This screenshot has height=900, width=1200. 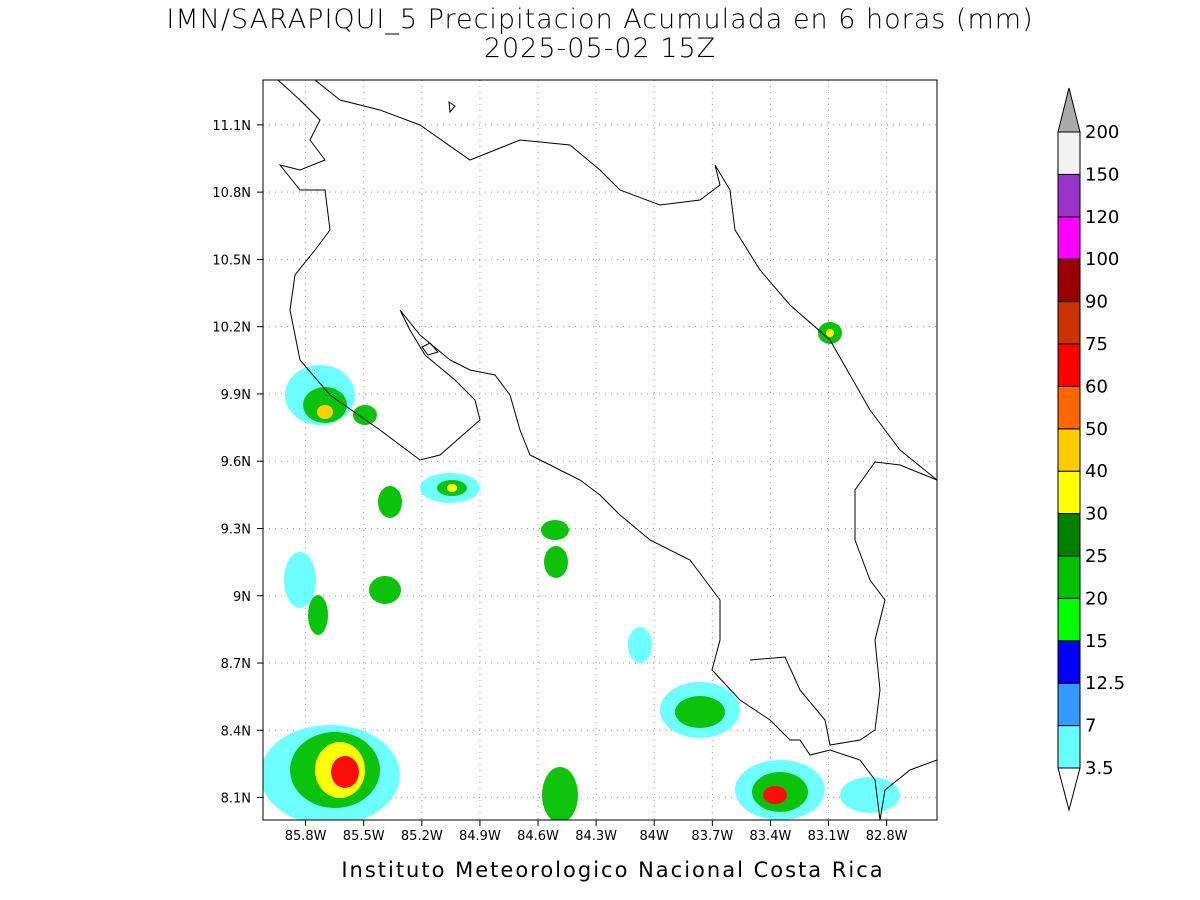 I want to click on subtitle: 2025-05-02 15Z, so click(x=600, y=48).